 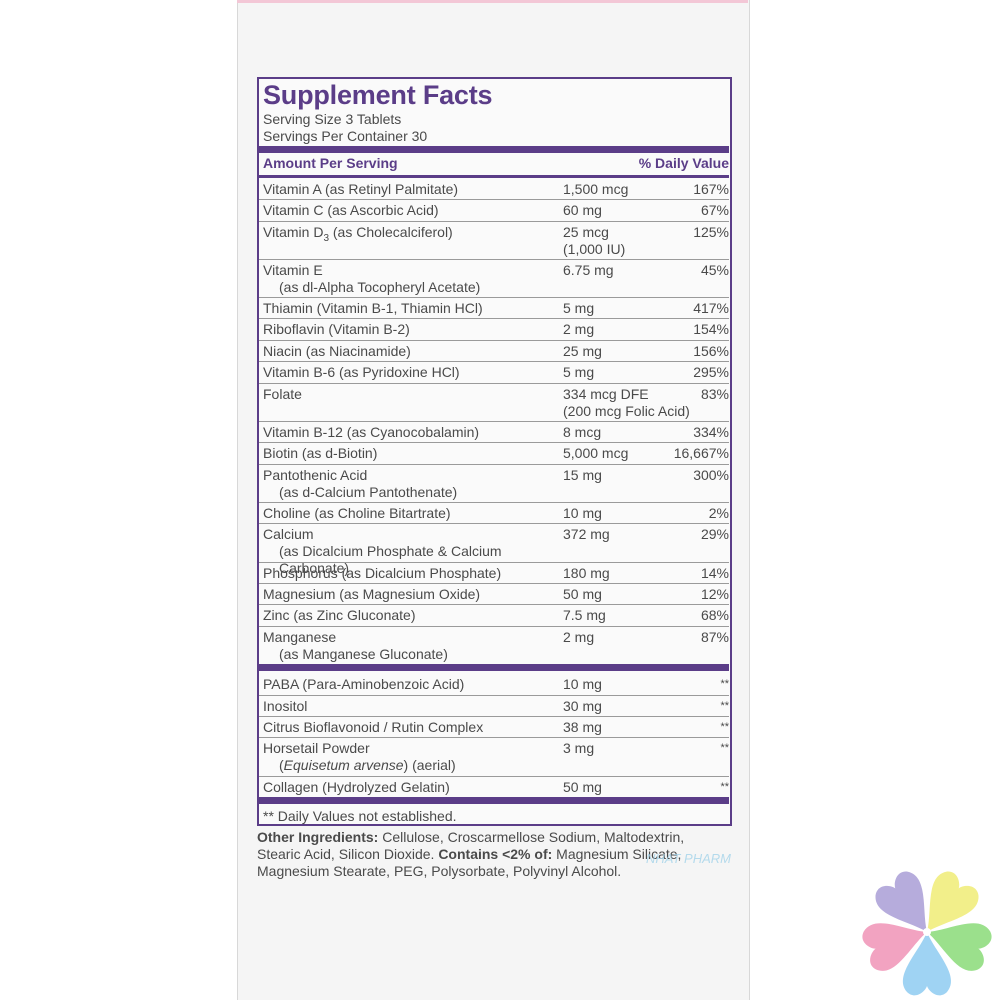 I want to click on name-cell: Vitamin A (as Retinyl Palmitate), so click(x=413, y=189).